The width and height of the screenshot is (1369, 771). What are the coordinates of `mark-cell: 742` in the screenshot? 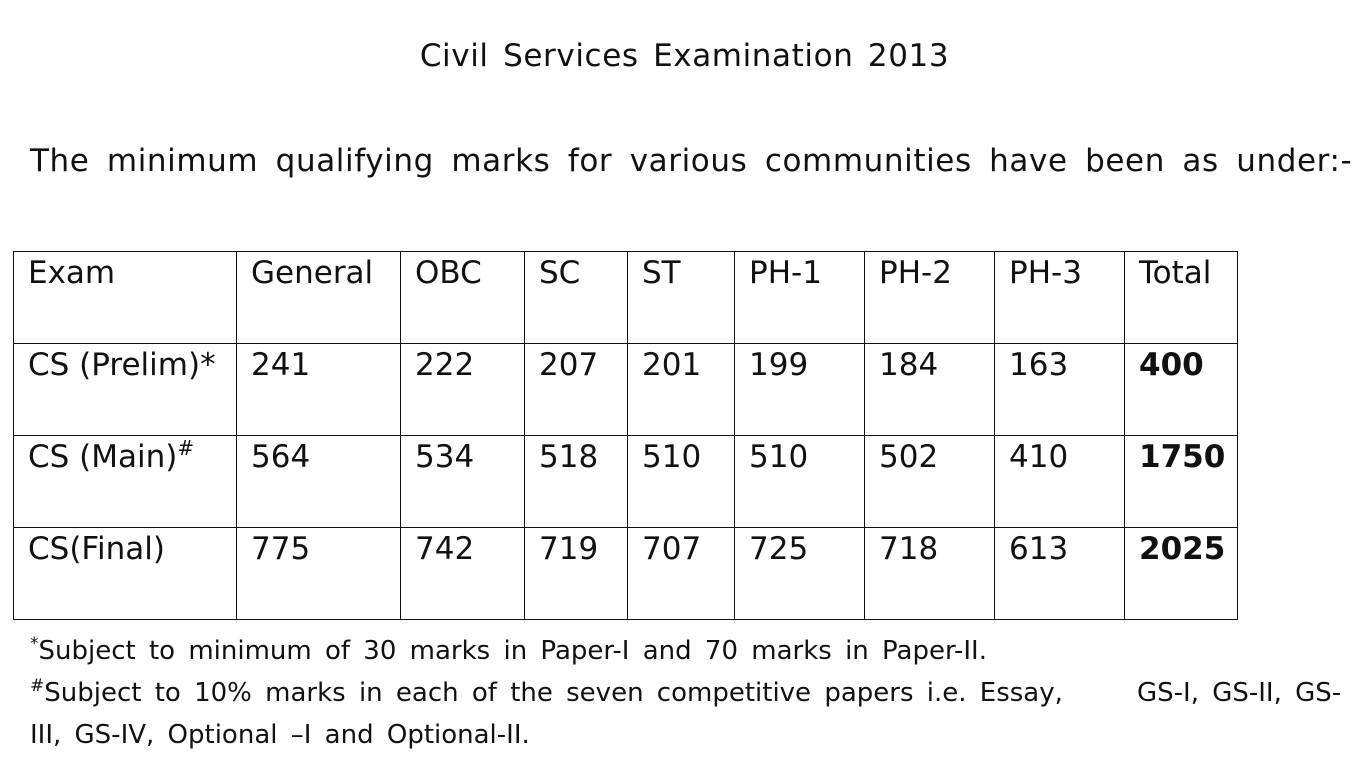 It's located at (462, 573).